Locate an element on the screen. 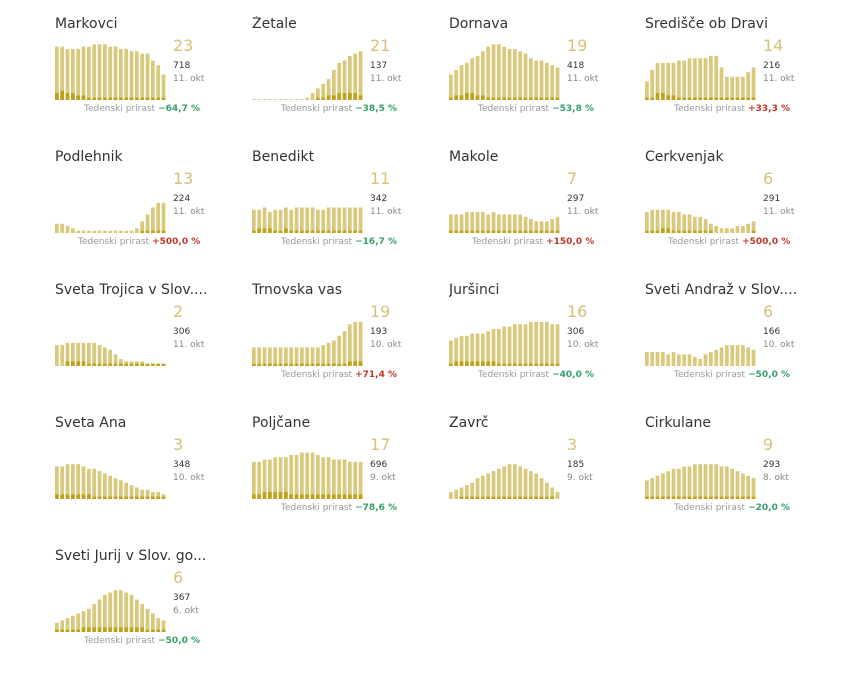  total-value: 193 is located at coordinates (379, 332).